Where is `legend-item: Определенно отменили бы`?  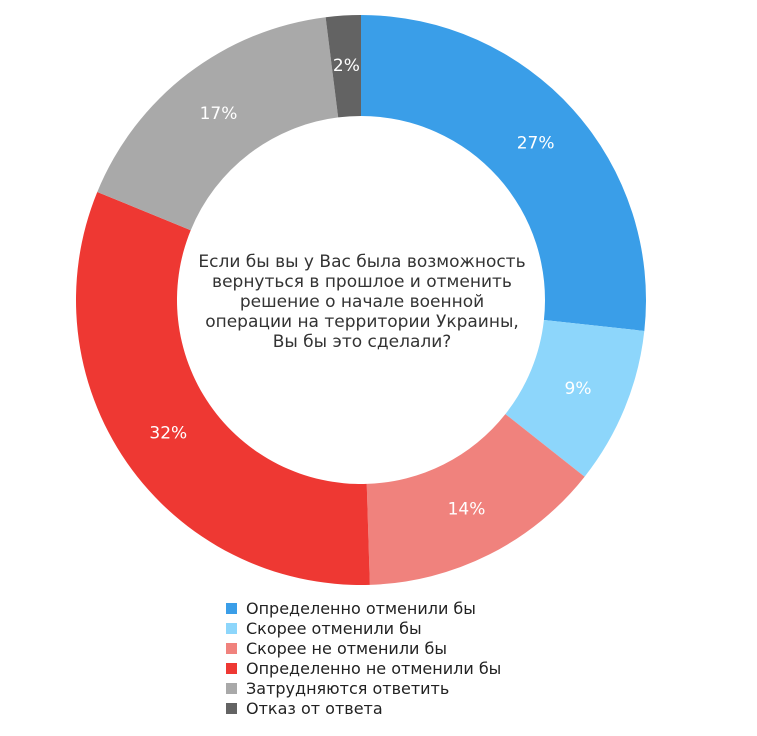 legend-item: Определенно отменили бы is located at coordinates (363, 608).